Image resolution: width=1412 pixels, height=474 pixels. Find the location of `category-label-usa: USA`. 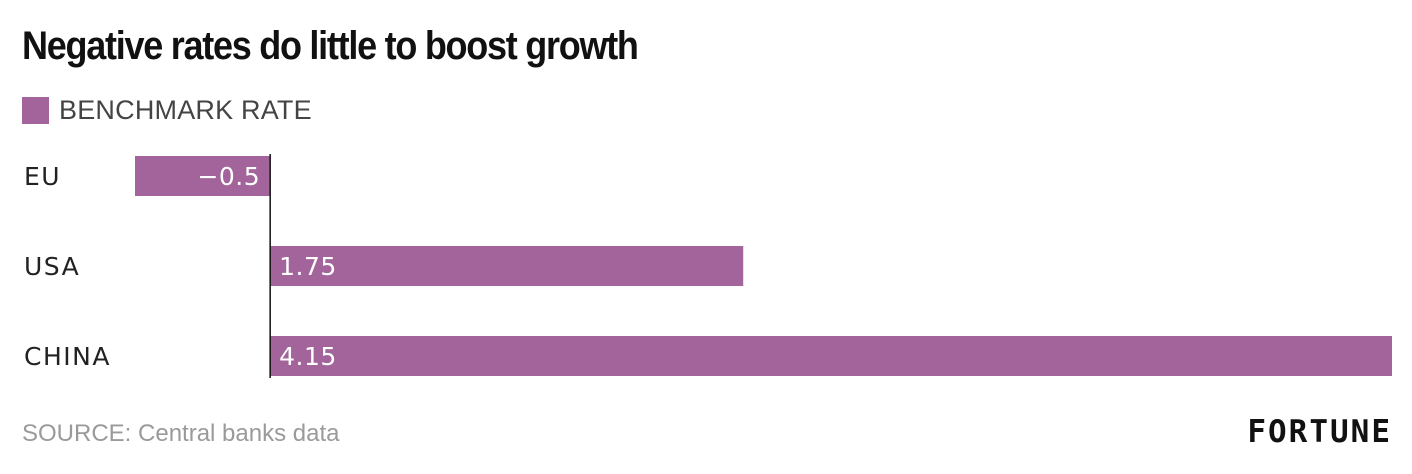

category-label-usa: USA is located at coordinates (52, 266).